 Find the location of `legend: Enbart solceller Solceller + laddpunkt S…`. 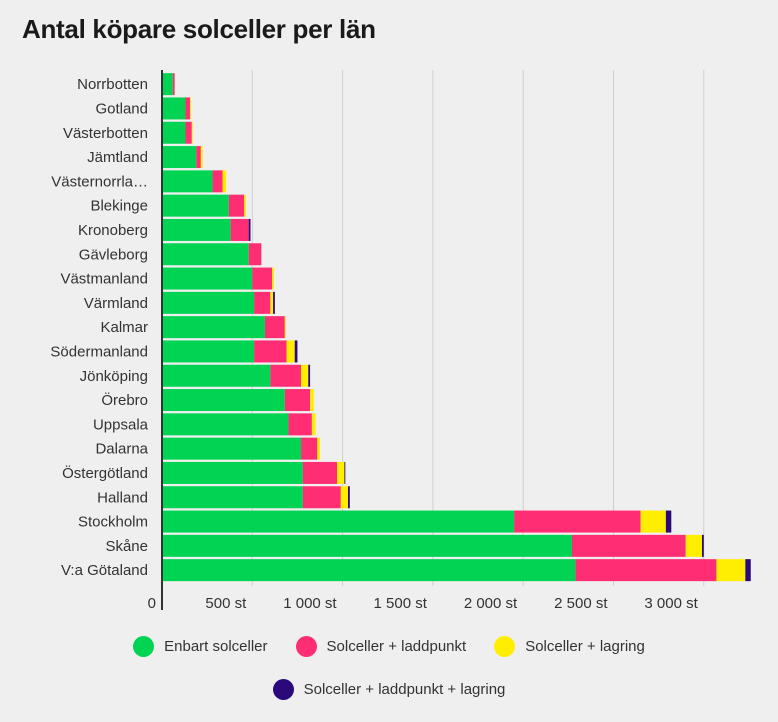

legend: Enbart solceller Solceller + laddpunkt S… is located at coordinates (389, 679).